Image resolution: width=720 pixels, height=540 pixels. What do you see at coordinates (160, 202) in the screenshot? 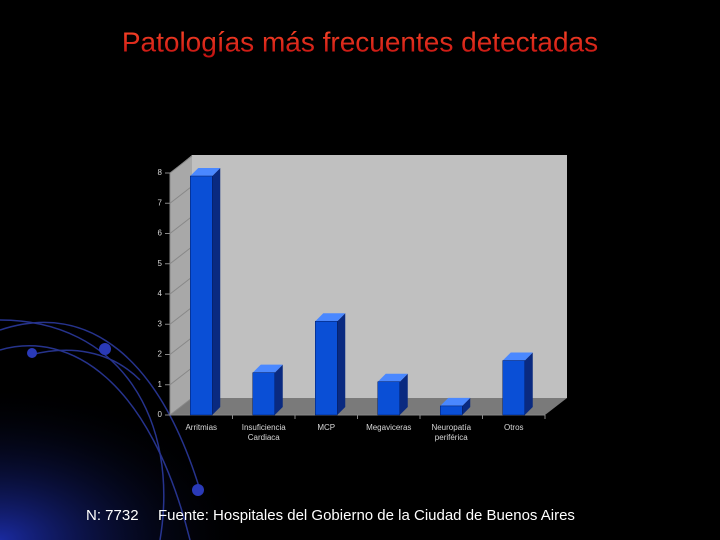
I see `y-tick-label: 7` at bounding box center [160, 202].